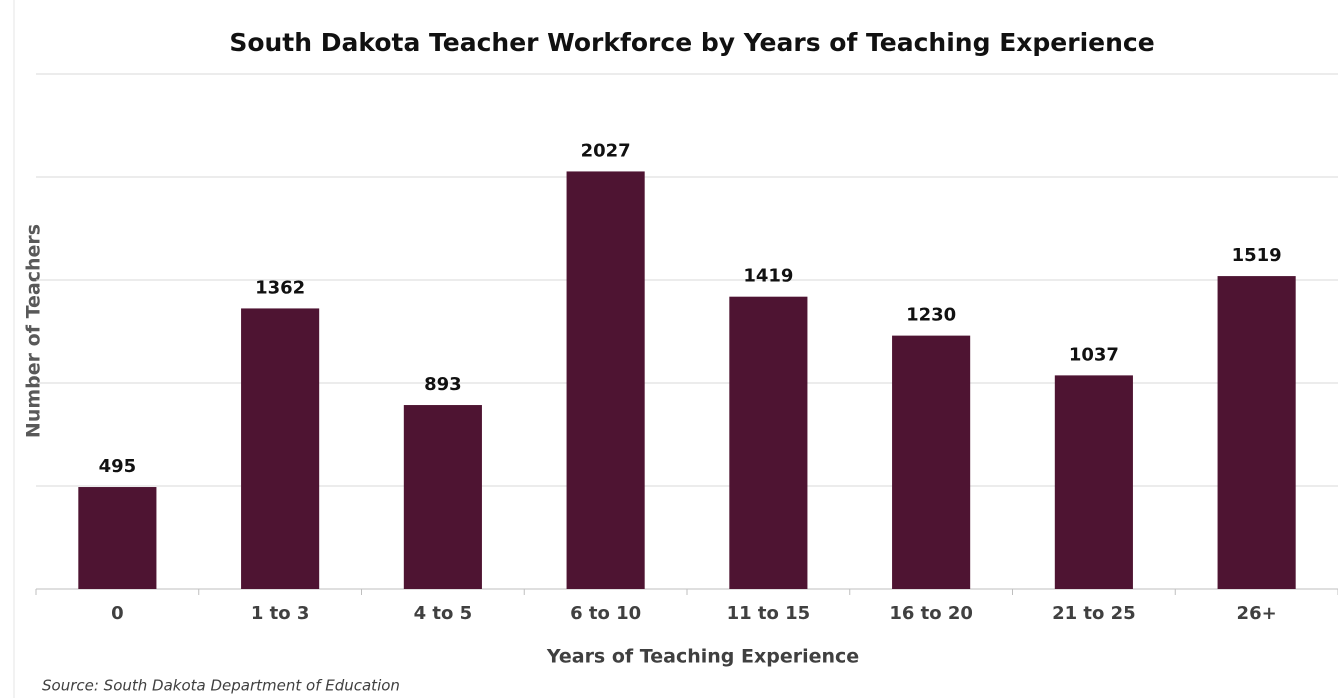  What do you see at coordinates (1094, 613) in the screenshot?
I see `x-tick-label: 21 to 25` at bounding box center [1094, 613].